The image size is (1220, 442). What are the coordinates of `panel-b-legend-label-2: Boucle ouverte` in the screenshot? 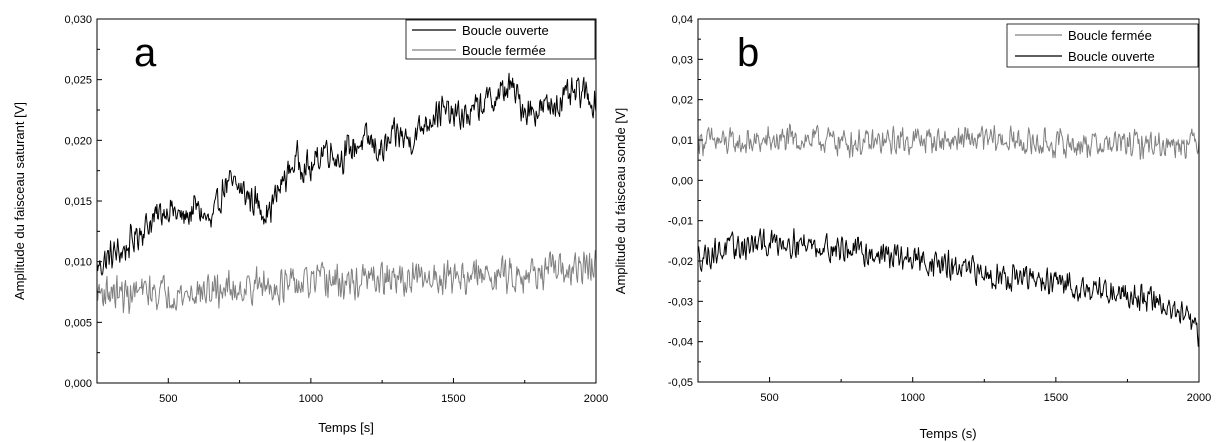 It's located at (1111, 56).